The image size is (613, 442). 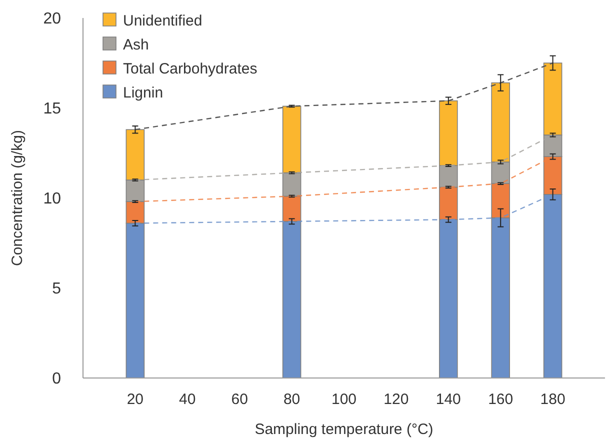 I want to click on x-tick-label: 180, so click(x=553, y=399).